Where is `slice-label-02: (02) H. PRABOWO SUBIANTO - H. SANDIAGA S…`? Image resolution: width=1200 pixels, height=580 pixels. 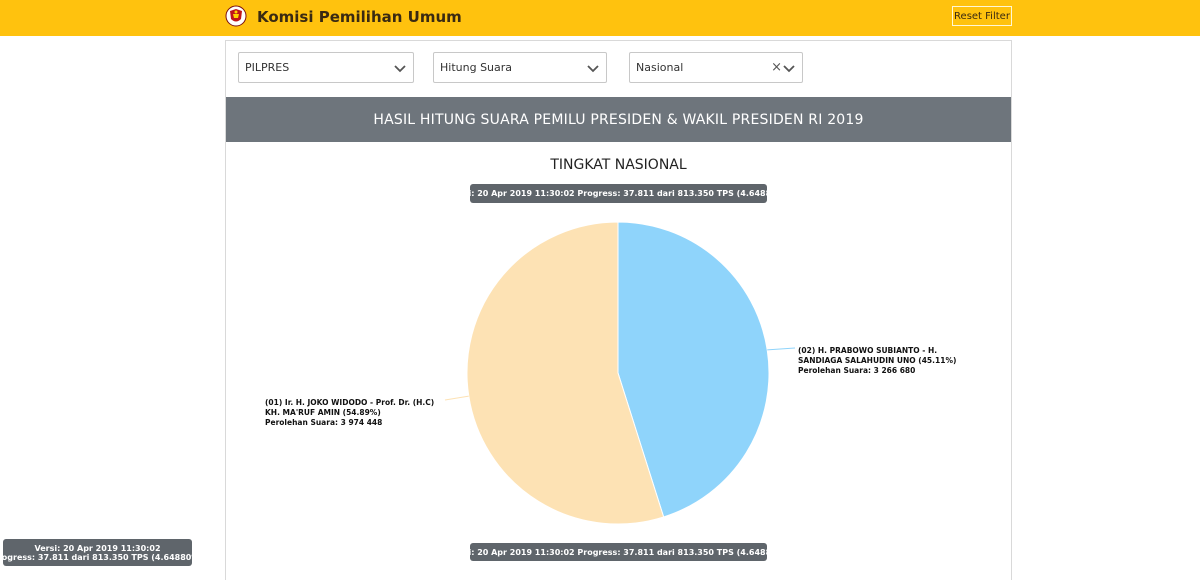
slice-label-02: (02) H. PRABOWO SUBIANTO - H. SANDIAGA S… is located at coordinates (888, 361).